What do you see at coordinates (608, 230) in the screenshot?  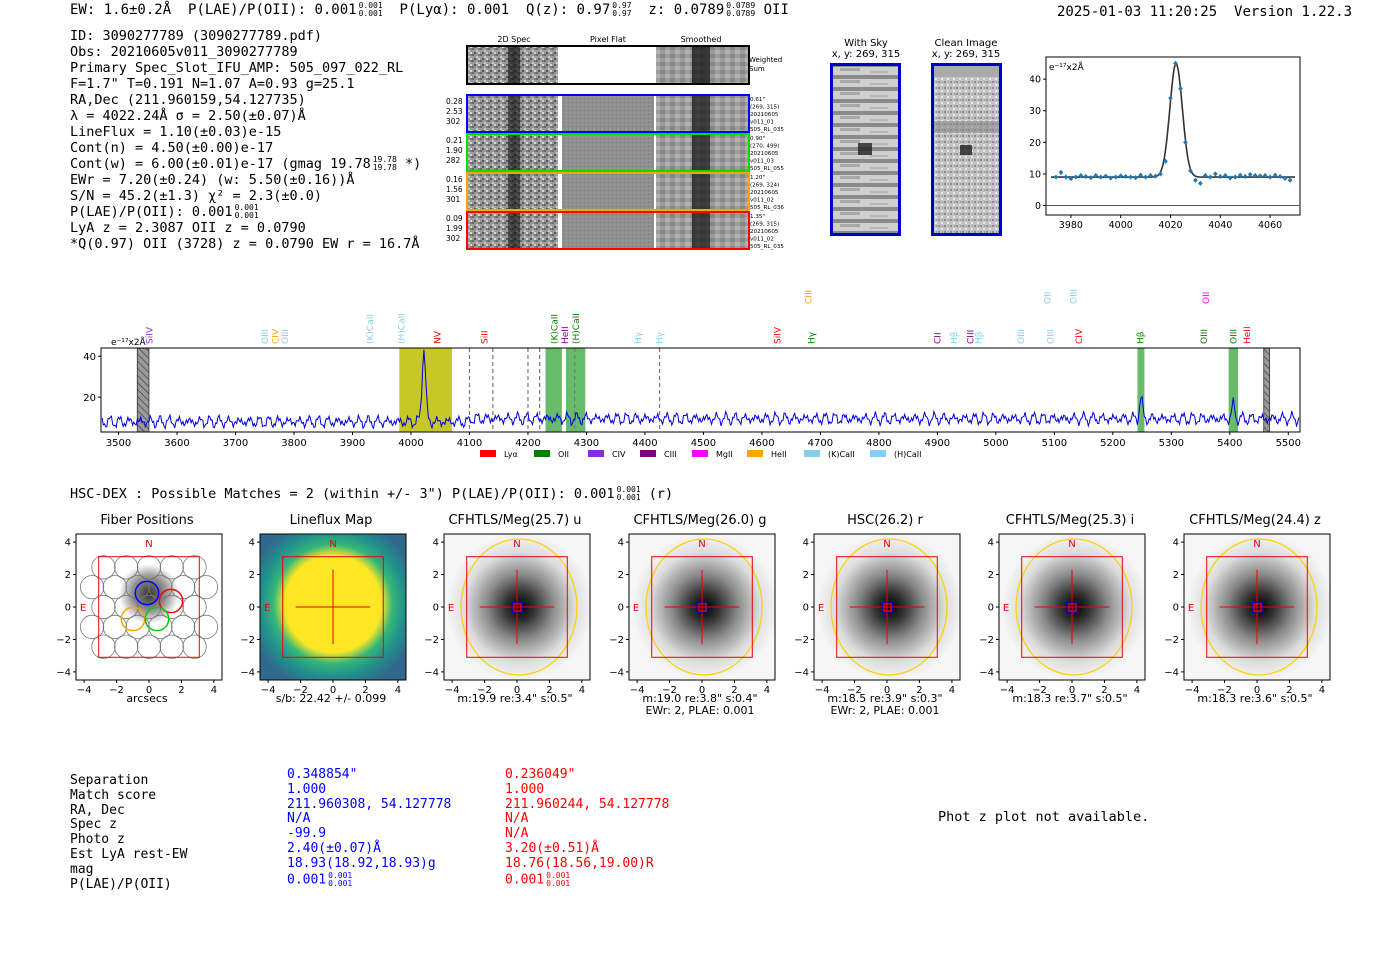 I see `cutout-flat` at bounding box center [608, 230].